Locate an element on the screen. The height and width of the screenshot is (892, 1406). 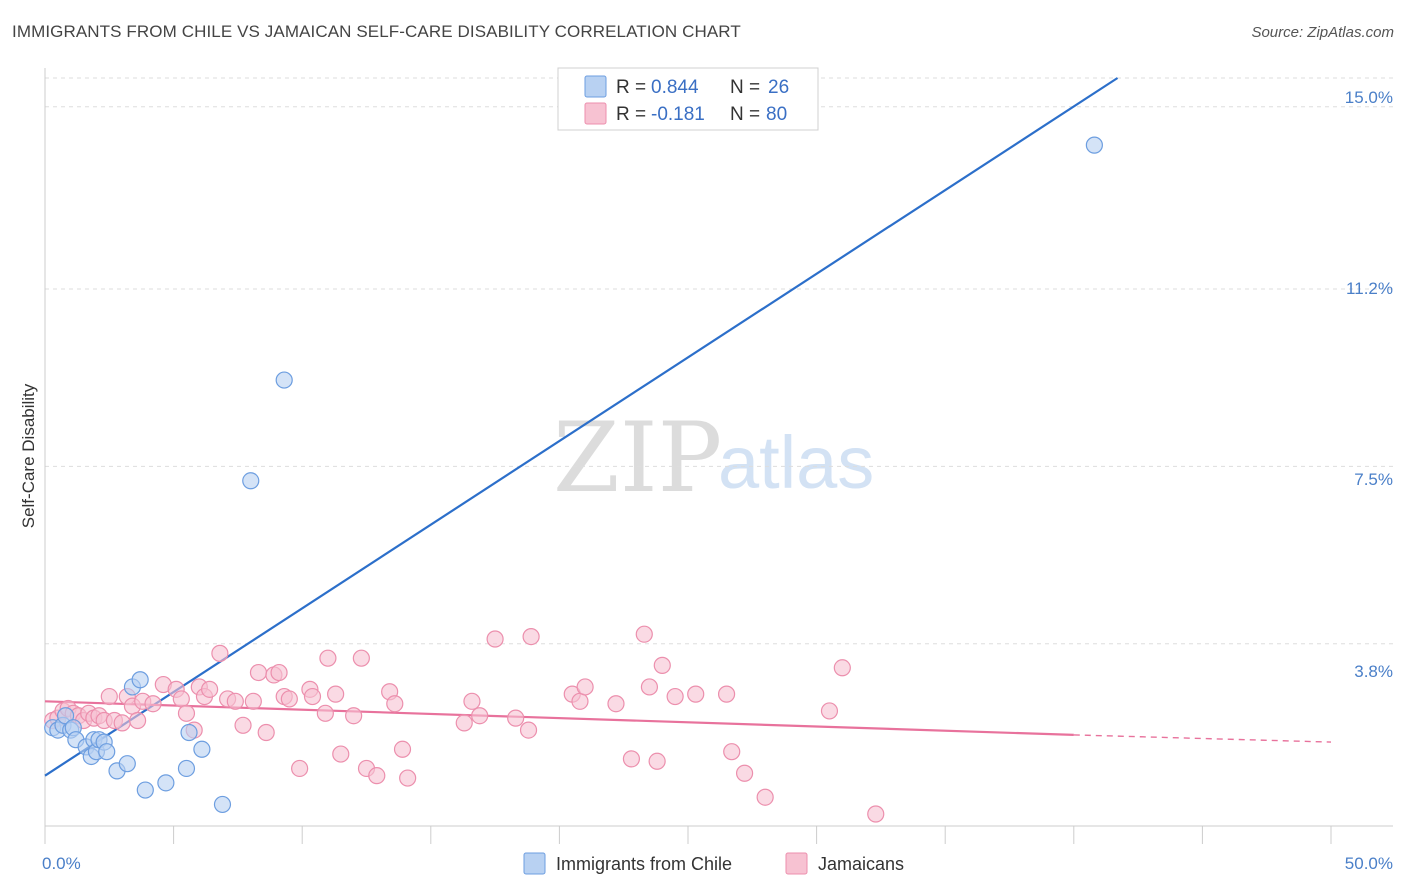
bottom-legend-swatch-chile is located at coordinates (534, 863).